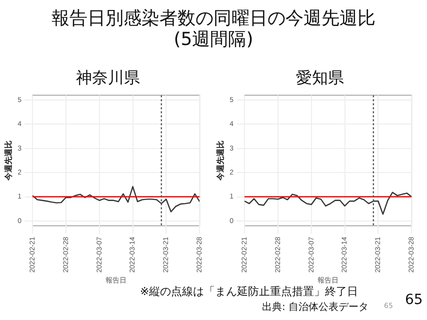 The height and width of the screenshot is (320, 427). What do you see at coordinates (108, 78) in the screenshot?
I see `chart-title: 神奈川県` at bounding box center [108, 78].